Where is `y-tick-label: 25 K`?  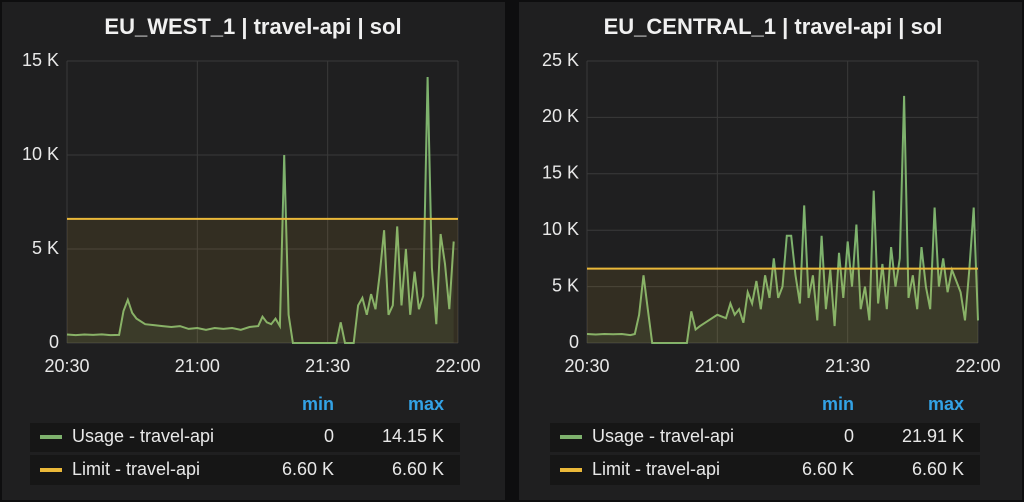
y-tick-label: 25 K is located at coordinates (560, 60).